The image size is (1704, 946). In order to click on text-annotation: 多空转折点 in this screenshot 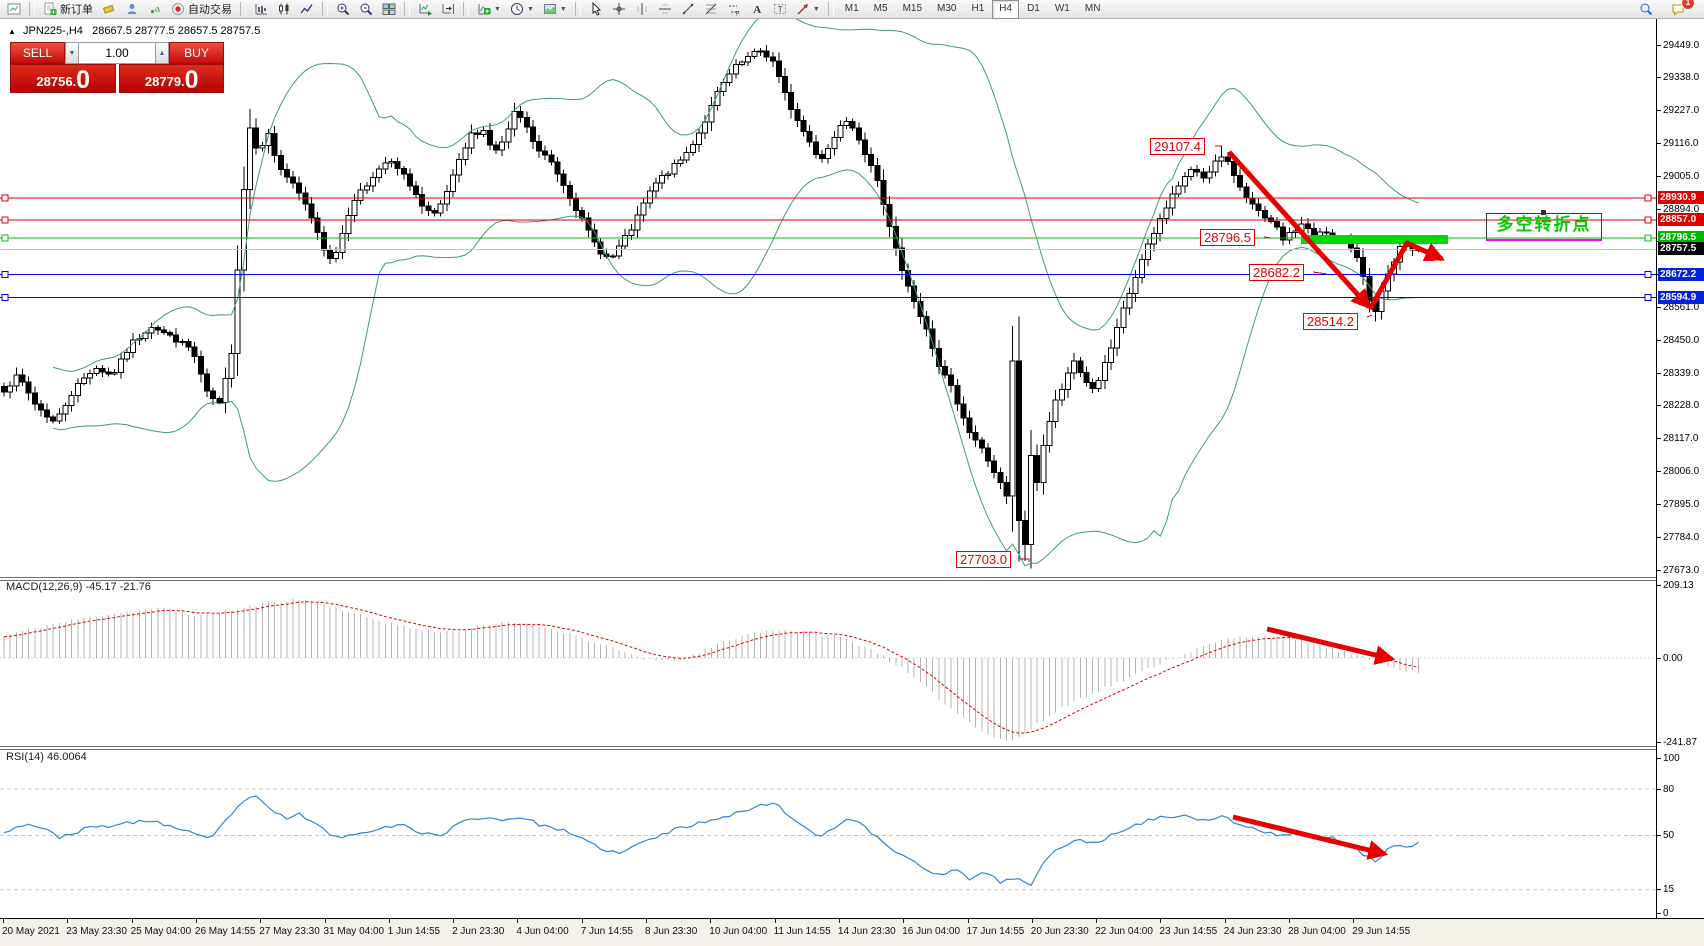, I will do `click(1544, 227)`.